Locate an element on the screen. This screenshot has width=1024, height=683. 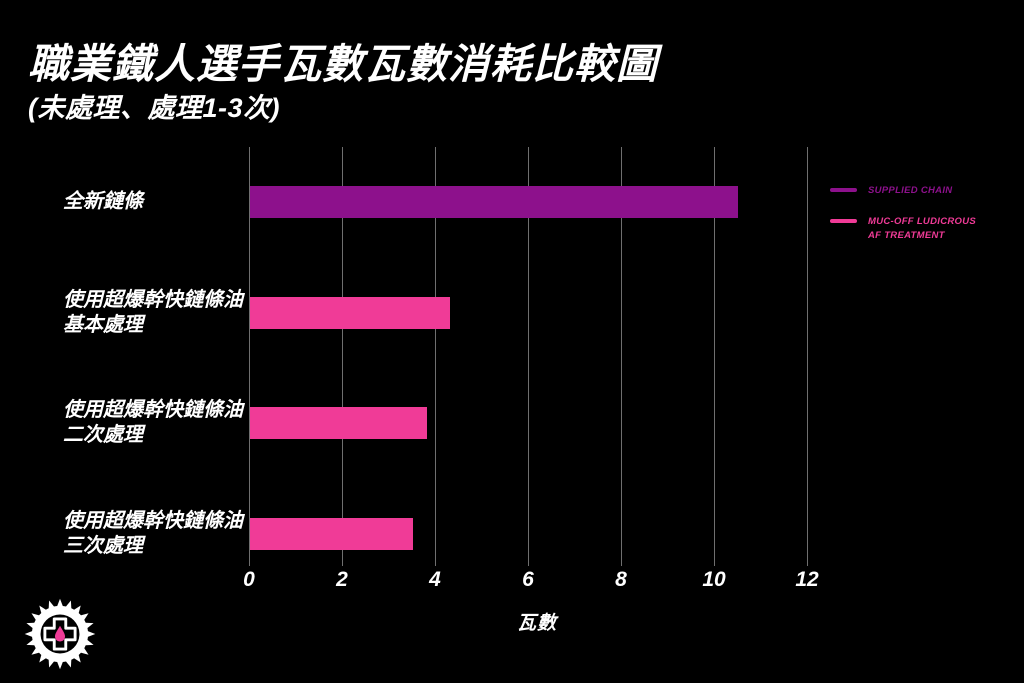
category-label: 全新鏈條 is located at coordinates (103, 201).